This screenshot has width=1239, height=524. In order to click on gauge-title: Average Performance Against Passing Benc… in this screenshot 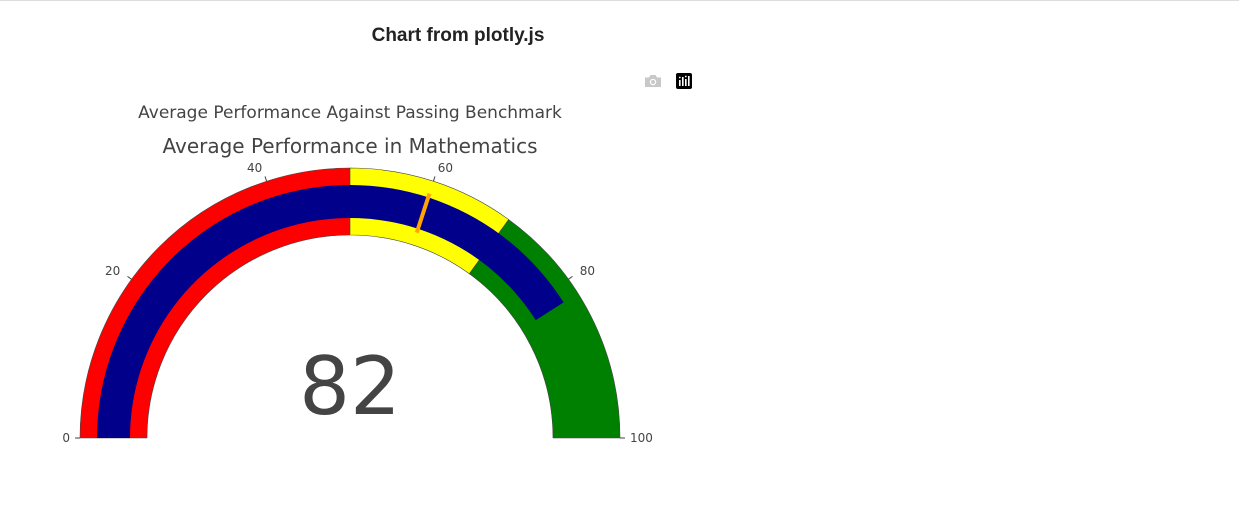, I will do `click(350, 113)`.